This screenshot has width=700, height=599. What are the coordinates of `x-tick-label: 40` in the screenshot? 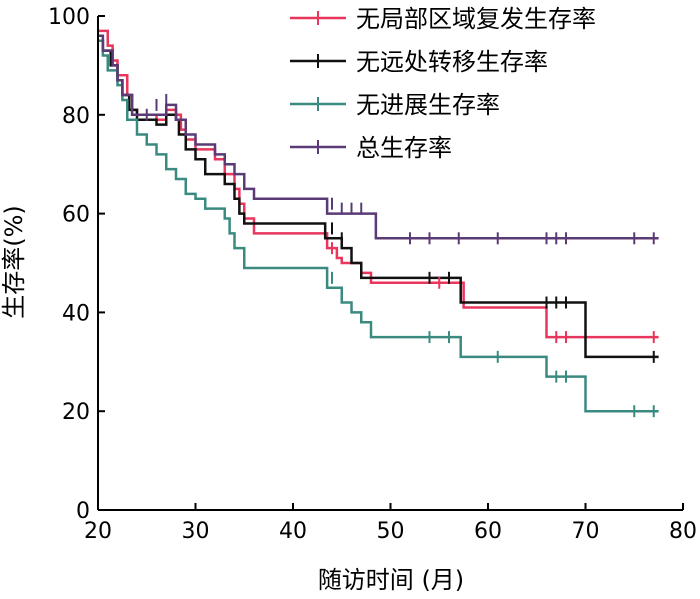 It's located at (293, 531).